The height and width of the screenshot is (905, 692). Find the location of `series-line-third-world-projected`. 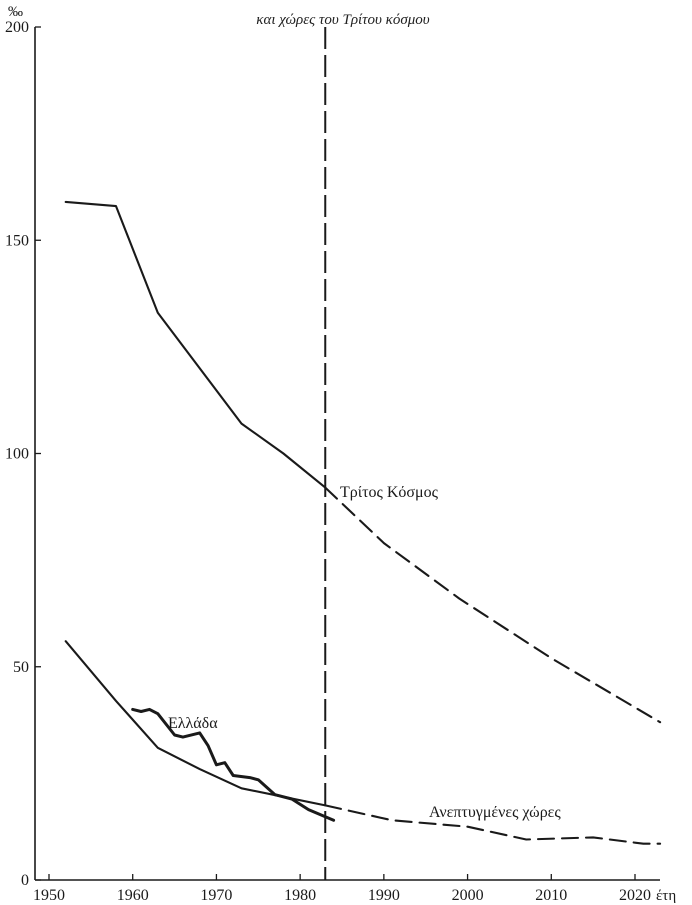

series-line-third-world-projected is located at coordinates (493, 605).